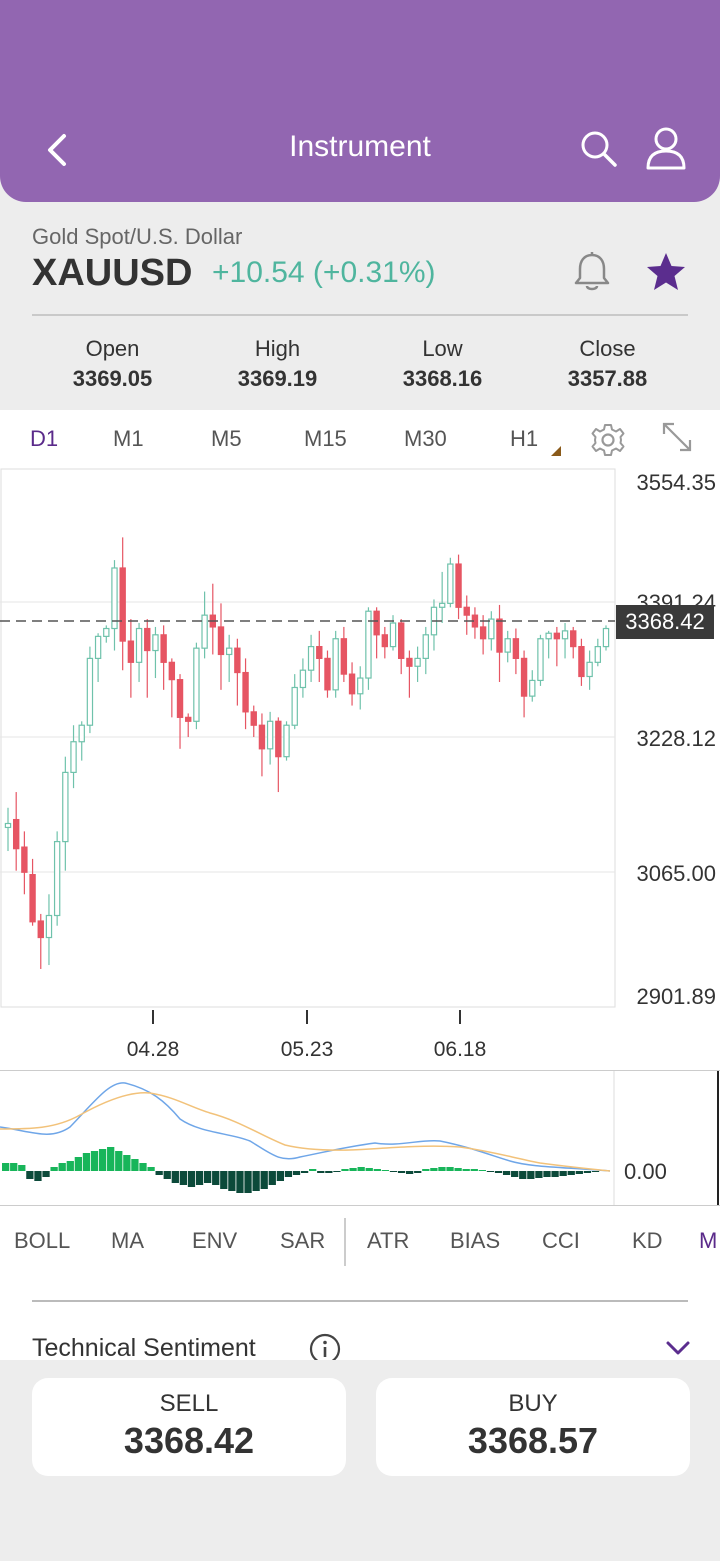 This screenshot has width=720, height=1561. What do you see at coordinates (189, 1403) in the screenshot?
I see `sell-label: SELL` at bounding box center [189, 1403].